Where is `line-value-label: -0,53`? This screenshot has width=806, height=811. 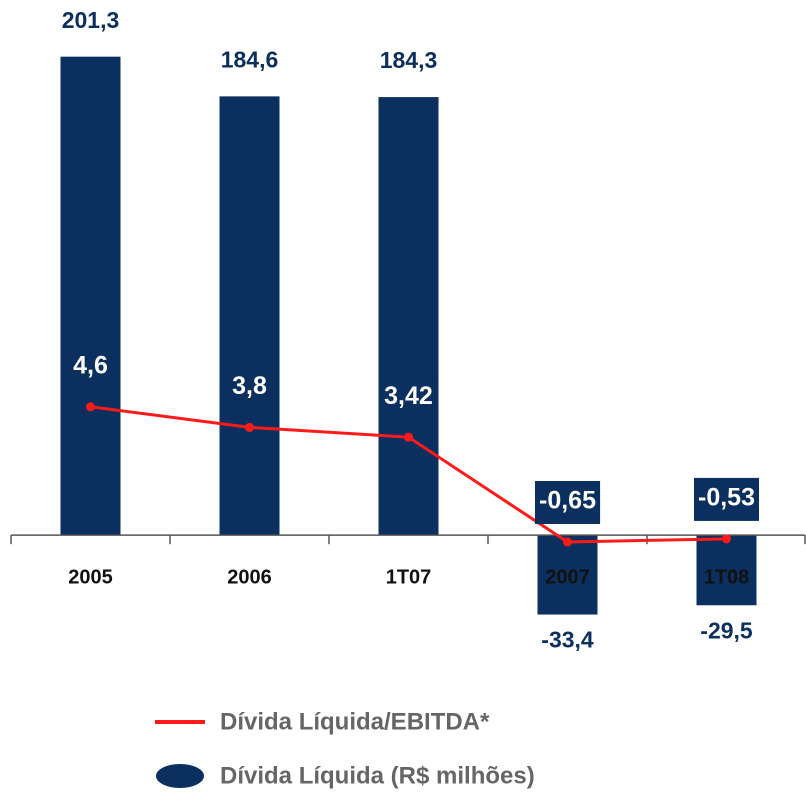 line-value-label: -0,53 is located at coordinates (726, 498).